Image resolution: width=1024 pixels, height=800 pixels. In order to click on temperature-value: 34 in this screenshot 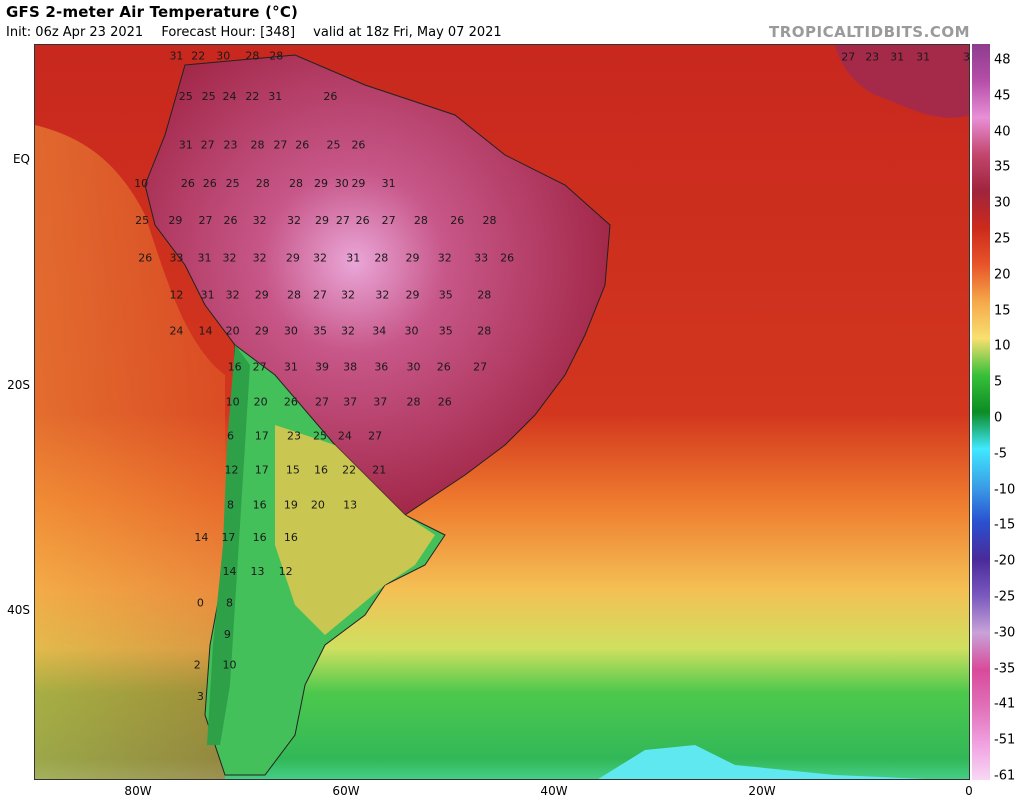, I will do `click(379, 331)`.